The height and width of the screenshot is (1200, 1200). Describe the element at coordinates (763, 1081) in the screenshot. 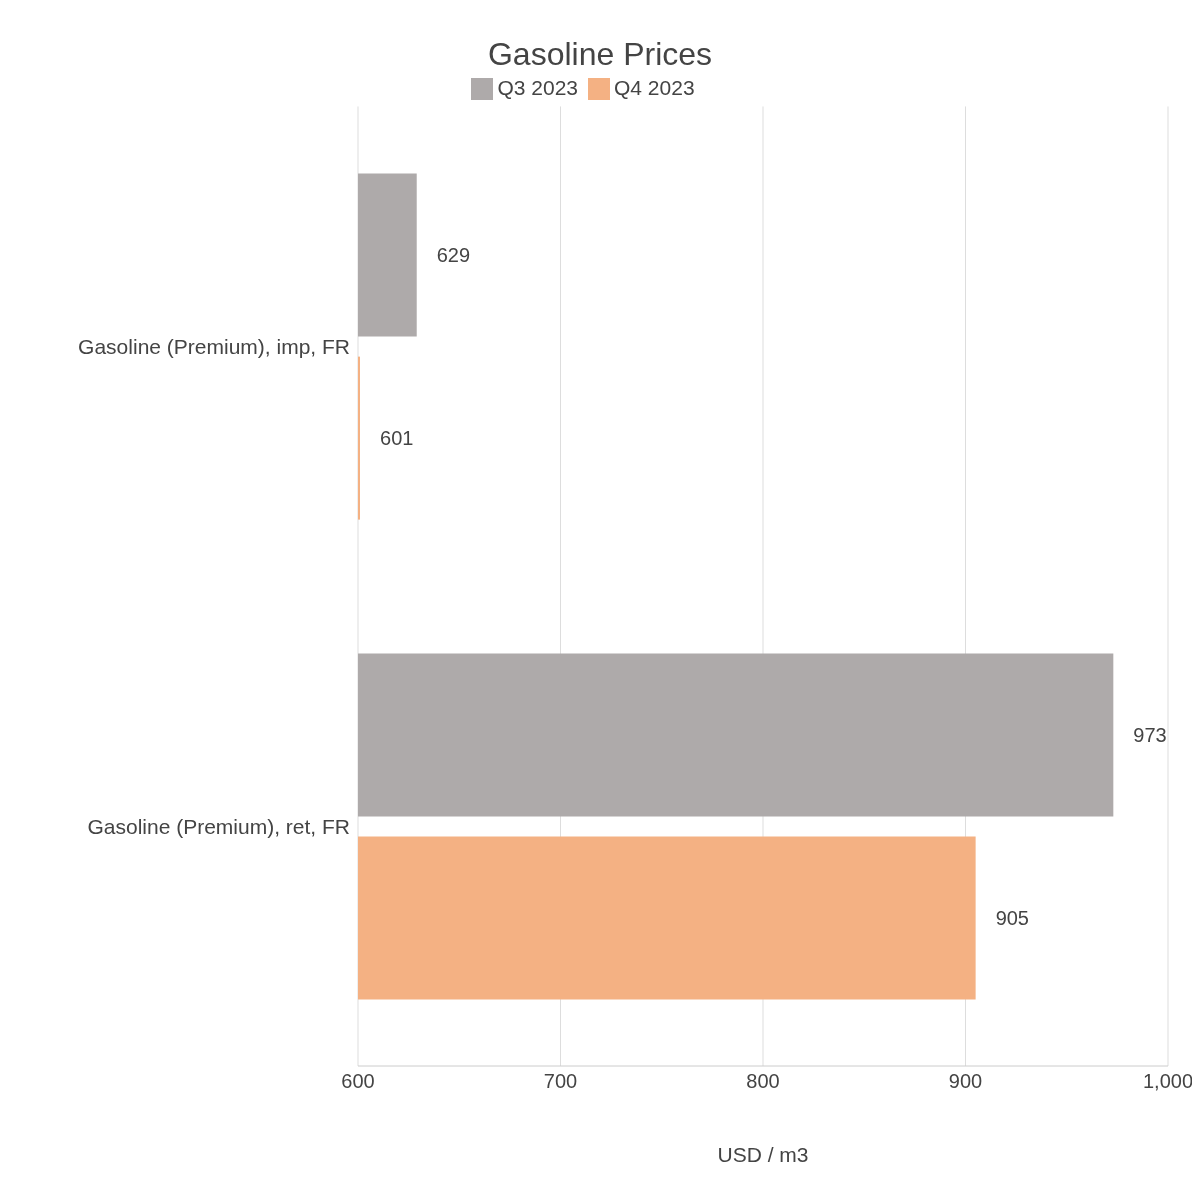

I see `x-tick-label: 800` at that location.